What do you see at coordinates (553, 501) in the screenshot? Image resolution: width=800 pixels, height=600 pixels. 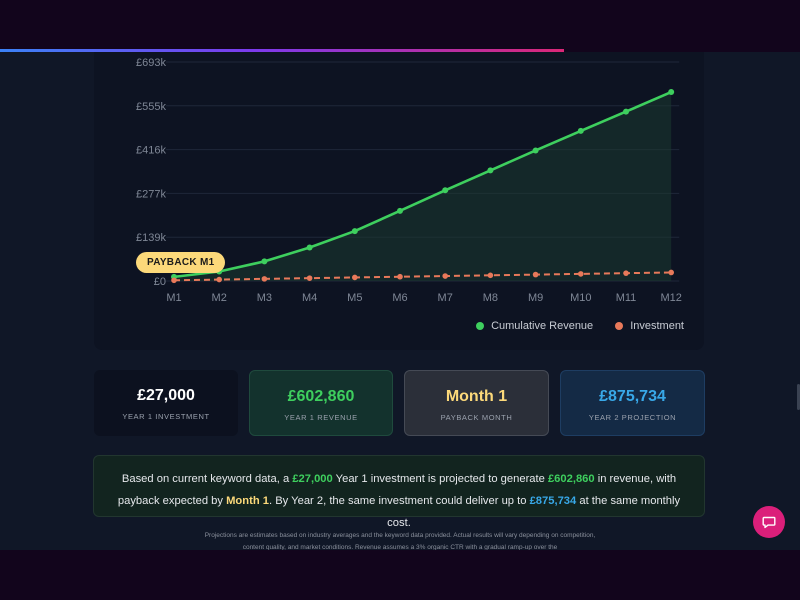 I see `summary-year2-value: £875,734` at bounding box center [553, 501].